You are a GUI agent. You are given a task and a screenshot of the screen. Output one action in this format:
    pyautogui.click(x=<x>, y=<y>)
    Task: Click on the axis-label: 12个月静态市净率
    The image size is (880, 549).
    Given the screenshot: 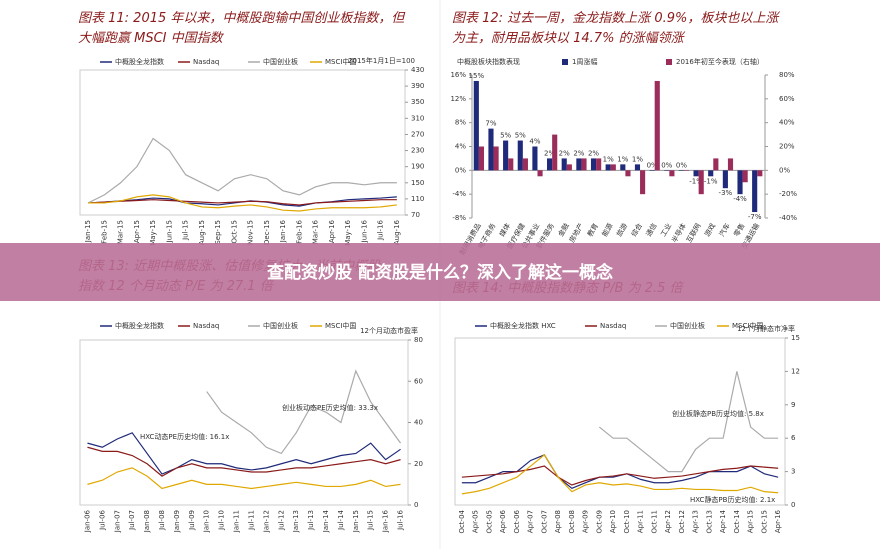 What is the action you would take?
    pyautogui.click(x=766, y=328)
    